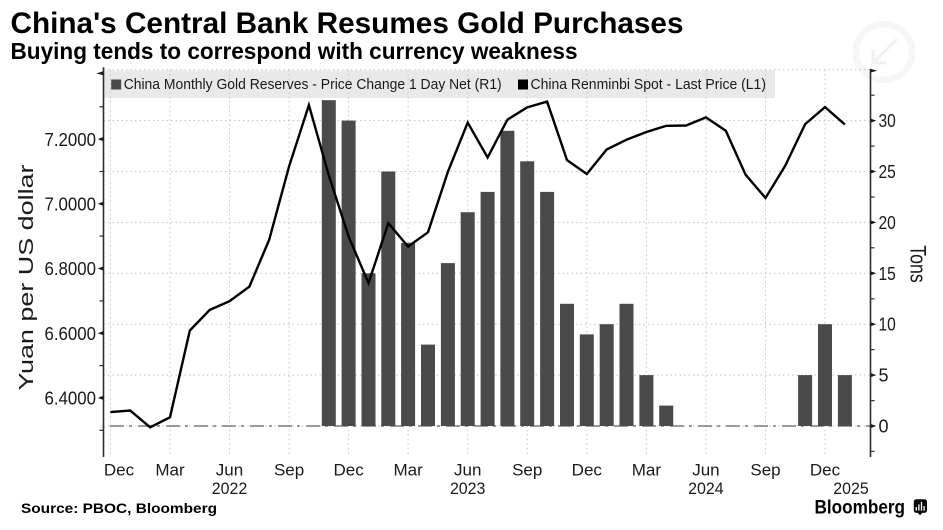 This screenshot has height=530, width=943. What do you see at coordinates (706, 488) in the screenshot?
I see `svg-text: 2024` at bounding box center [706, 488].